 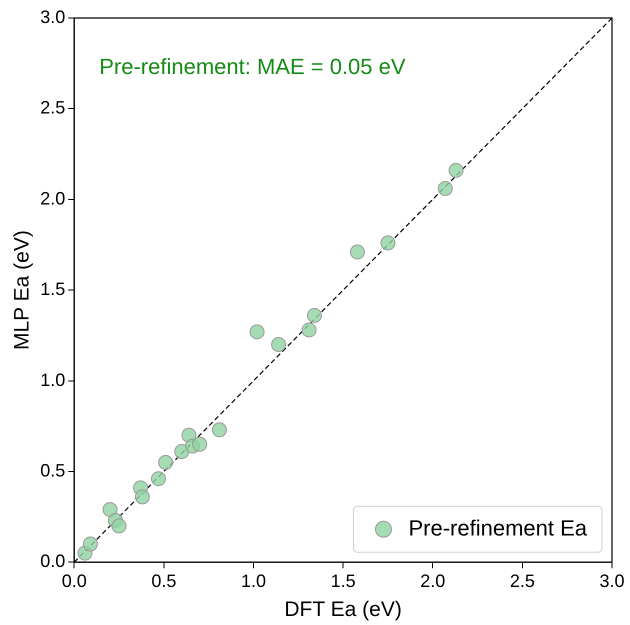 I want to click on y-tick-label: 0.5, so click(x=53, y=470).